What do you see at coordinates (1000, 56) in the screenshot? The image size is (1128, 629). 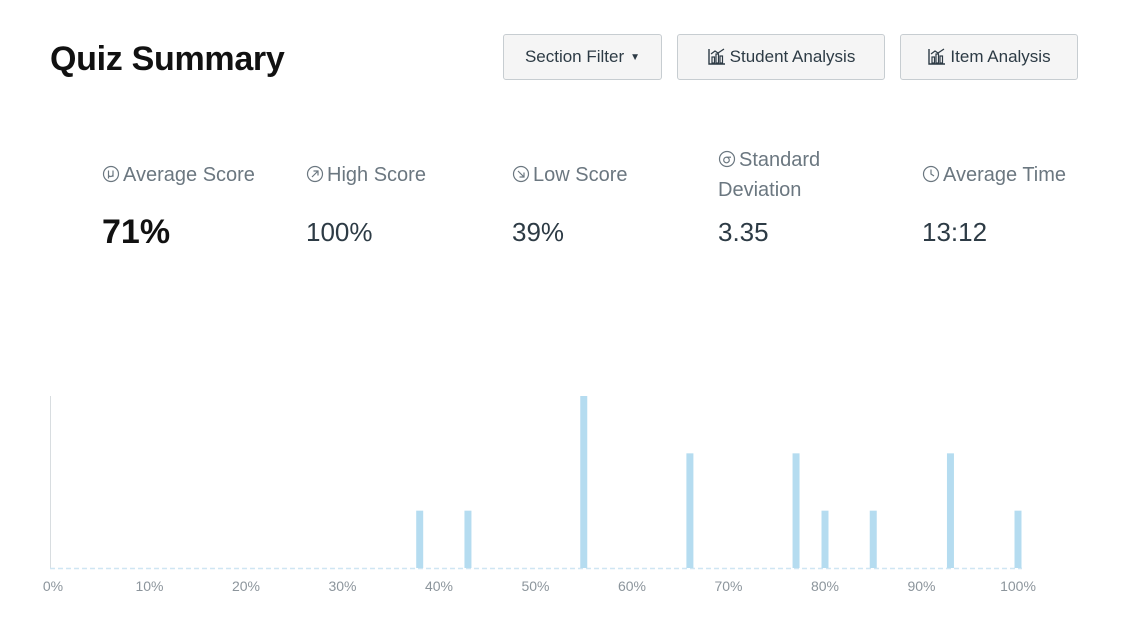 I see `item-analysis-label: Item Analysis` at bounding box center [1000, 56].